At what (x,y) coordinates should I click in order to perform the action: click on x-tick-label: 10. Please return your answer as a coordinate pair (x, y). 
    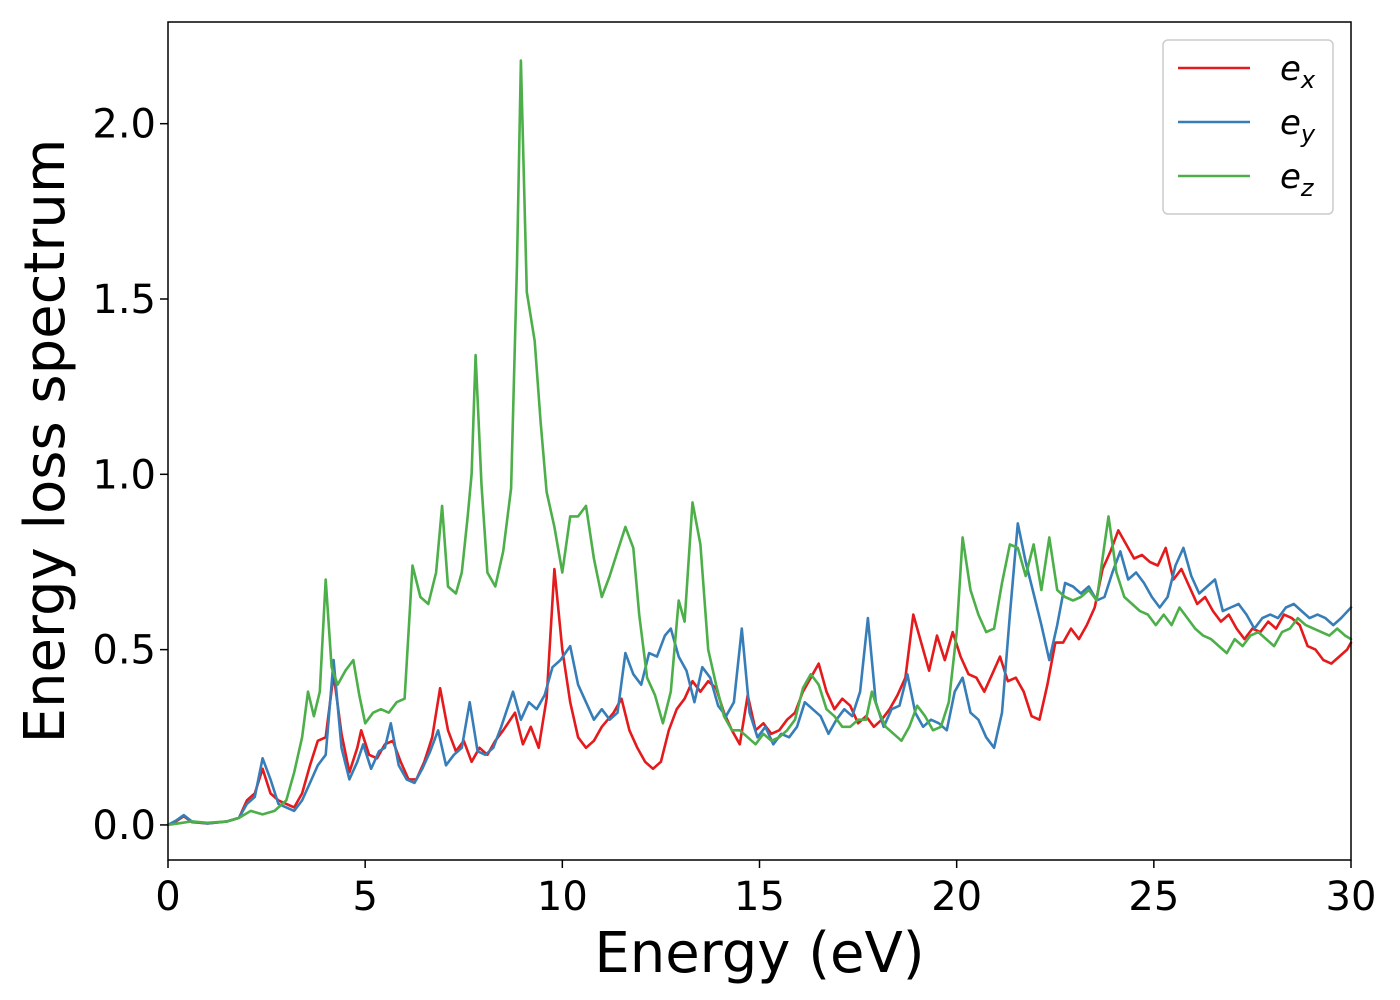
    Looking at the image, I should click on (562, 897).